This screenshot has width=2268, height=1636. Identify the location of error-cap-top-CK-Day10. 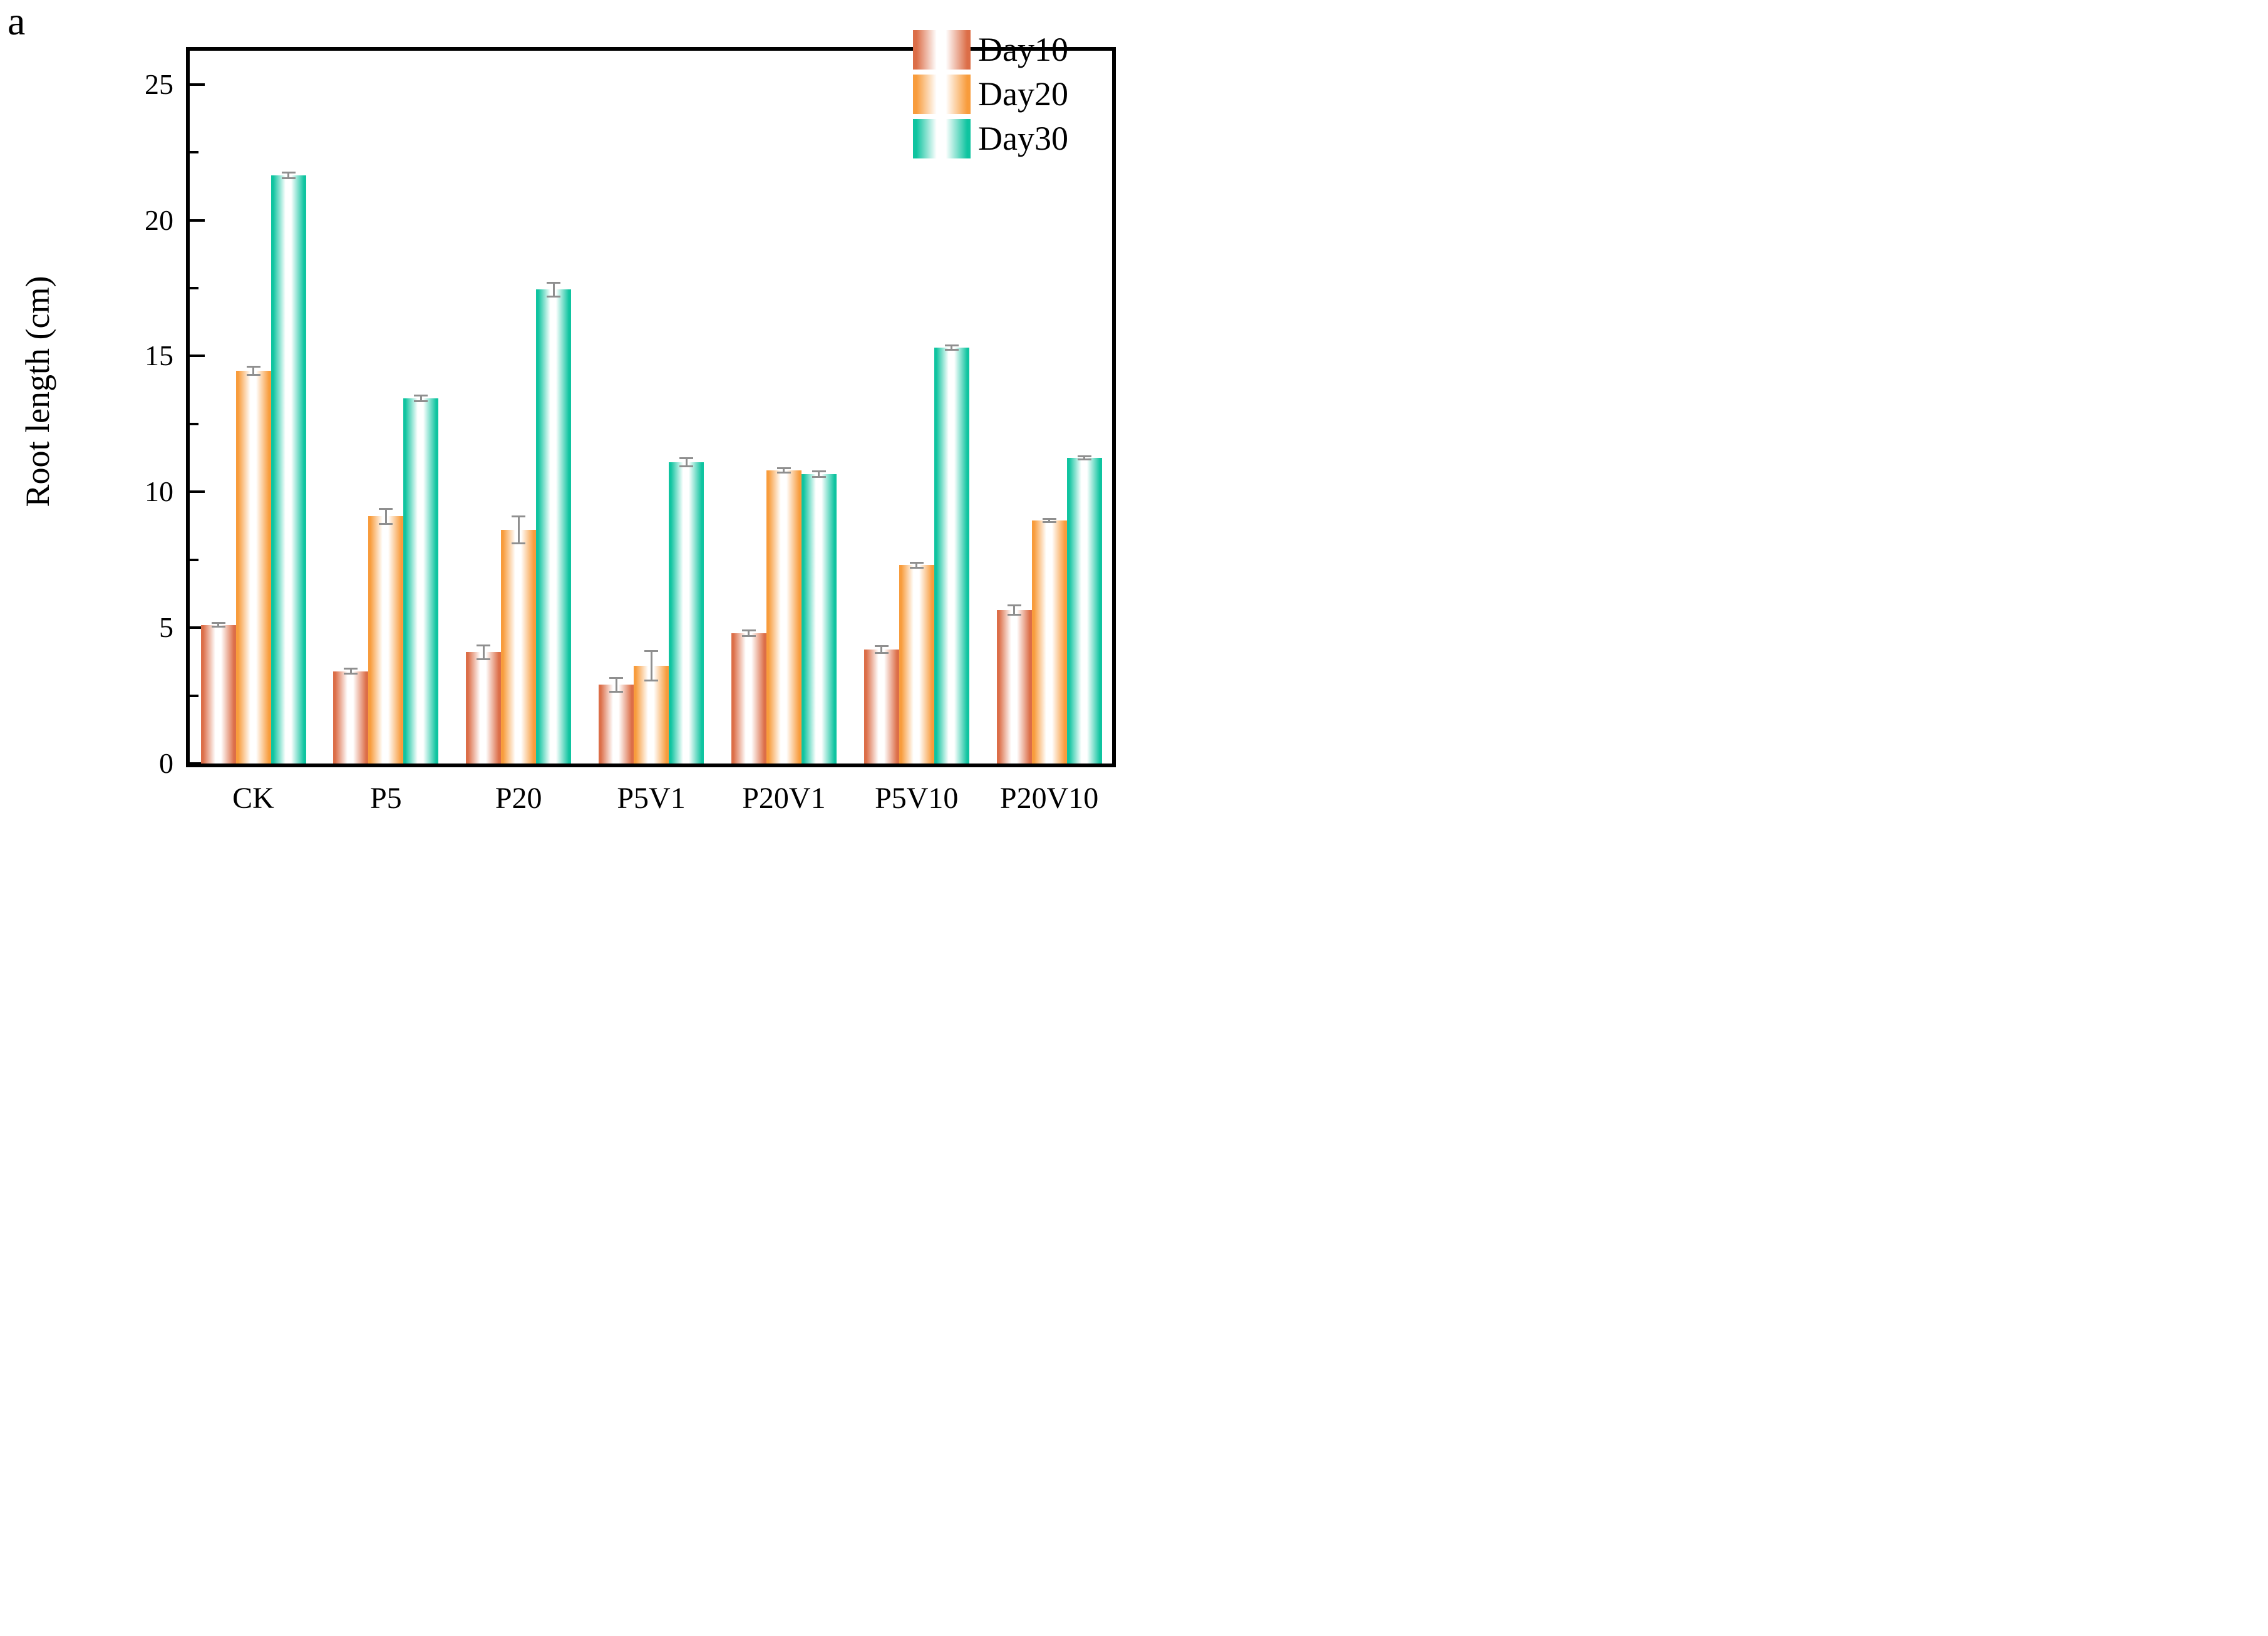
(218, 623).